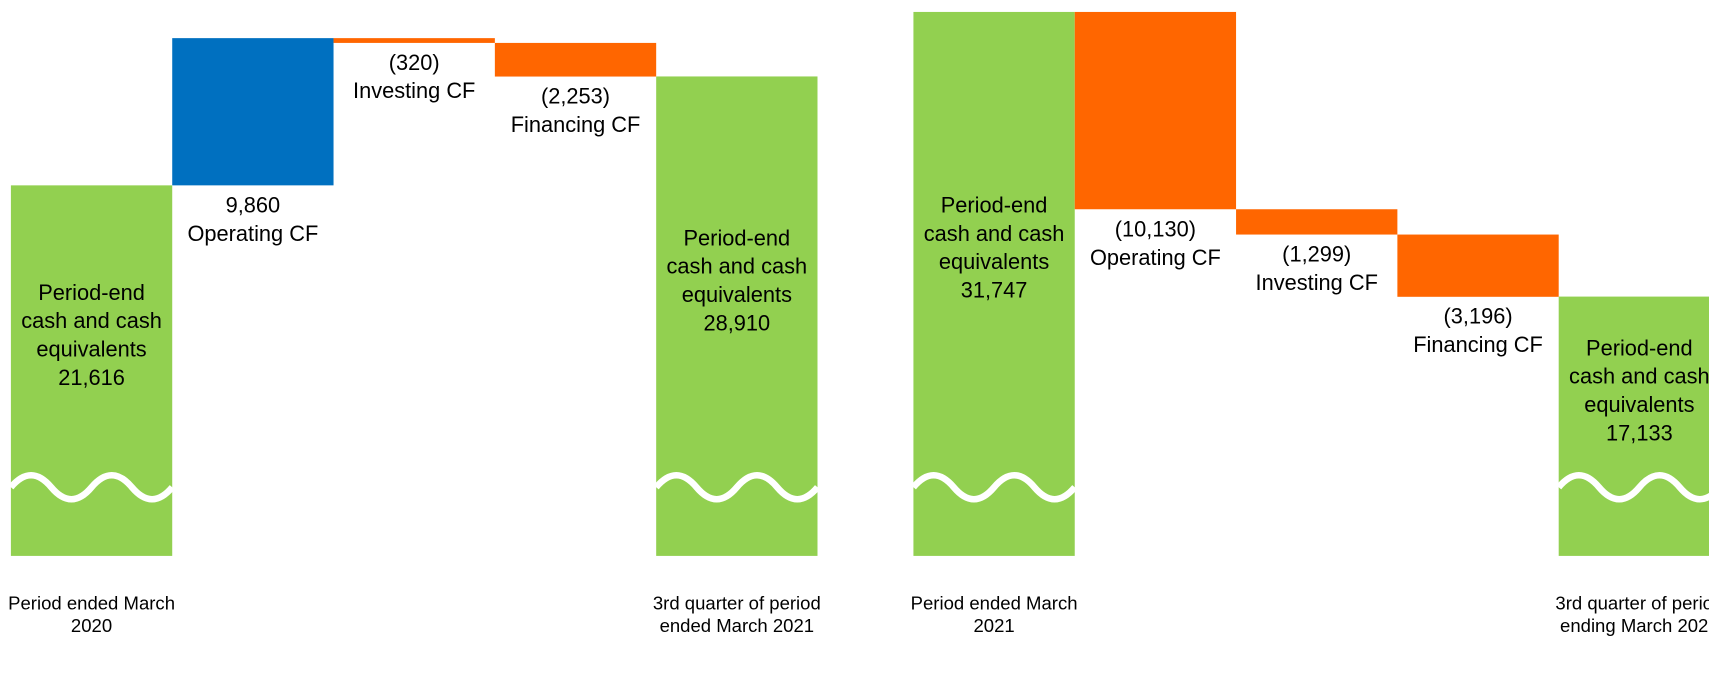  I want to click on value-label: 21,616, so click(91, 377).